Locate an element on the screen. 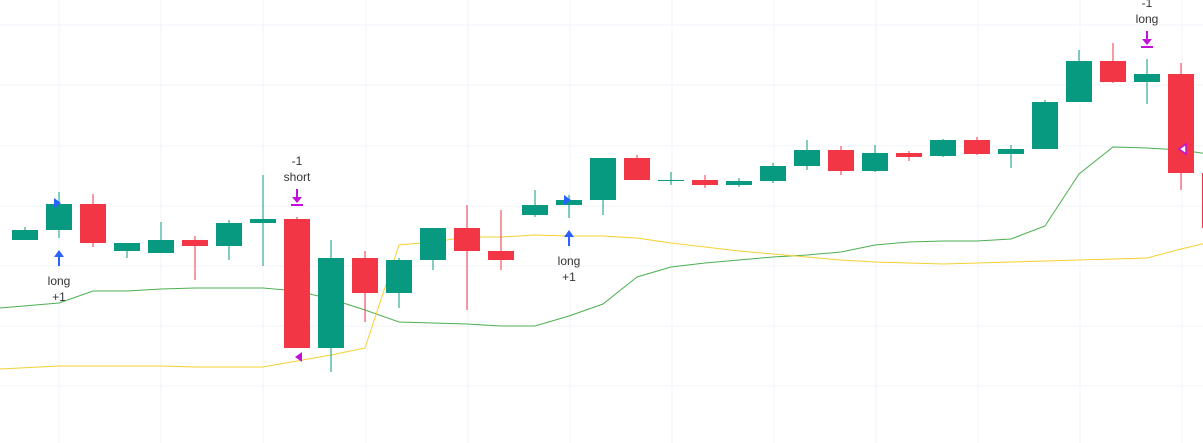  signal-exit: -1 long is located at coordinates (1147, 24).